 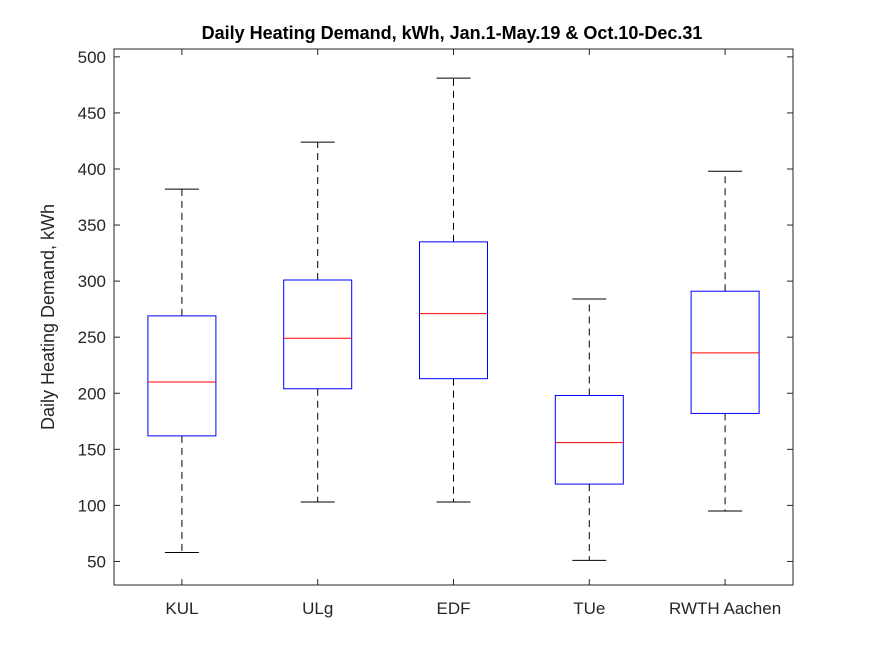 What do you see at coordinates (92, 337) in the screenshot?
I see `y-tick-label-250: 250` at bounding box center [92, 337].